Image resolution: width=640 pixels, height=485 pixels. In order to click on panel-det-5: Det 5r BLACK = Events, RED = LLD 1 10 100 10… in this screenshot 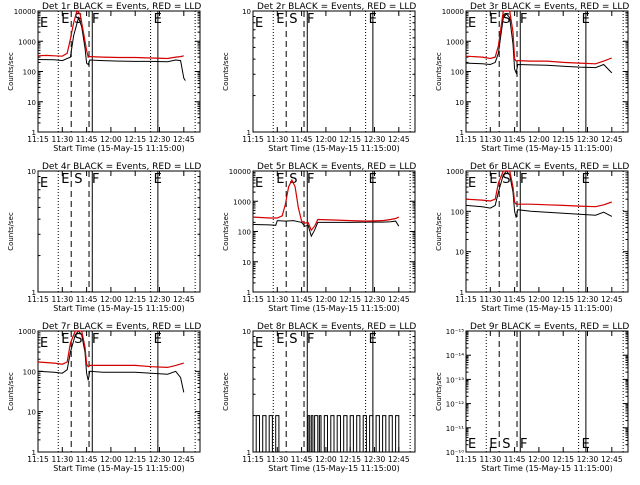, I will do `click(319, 237)`.